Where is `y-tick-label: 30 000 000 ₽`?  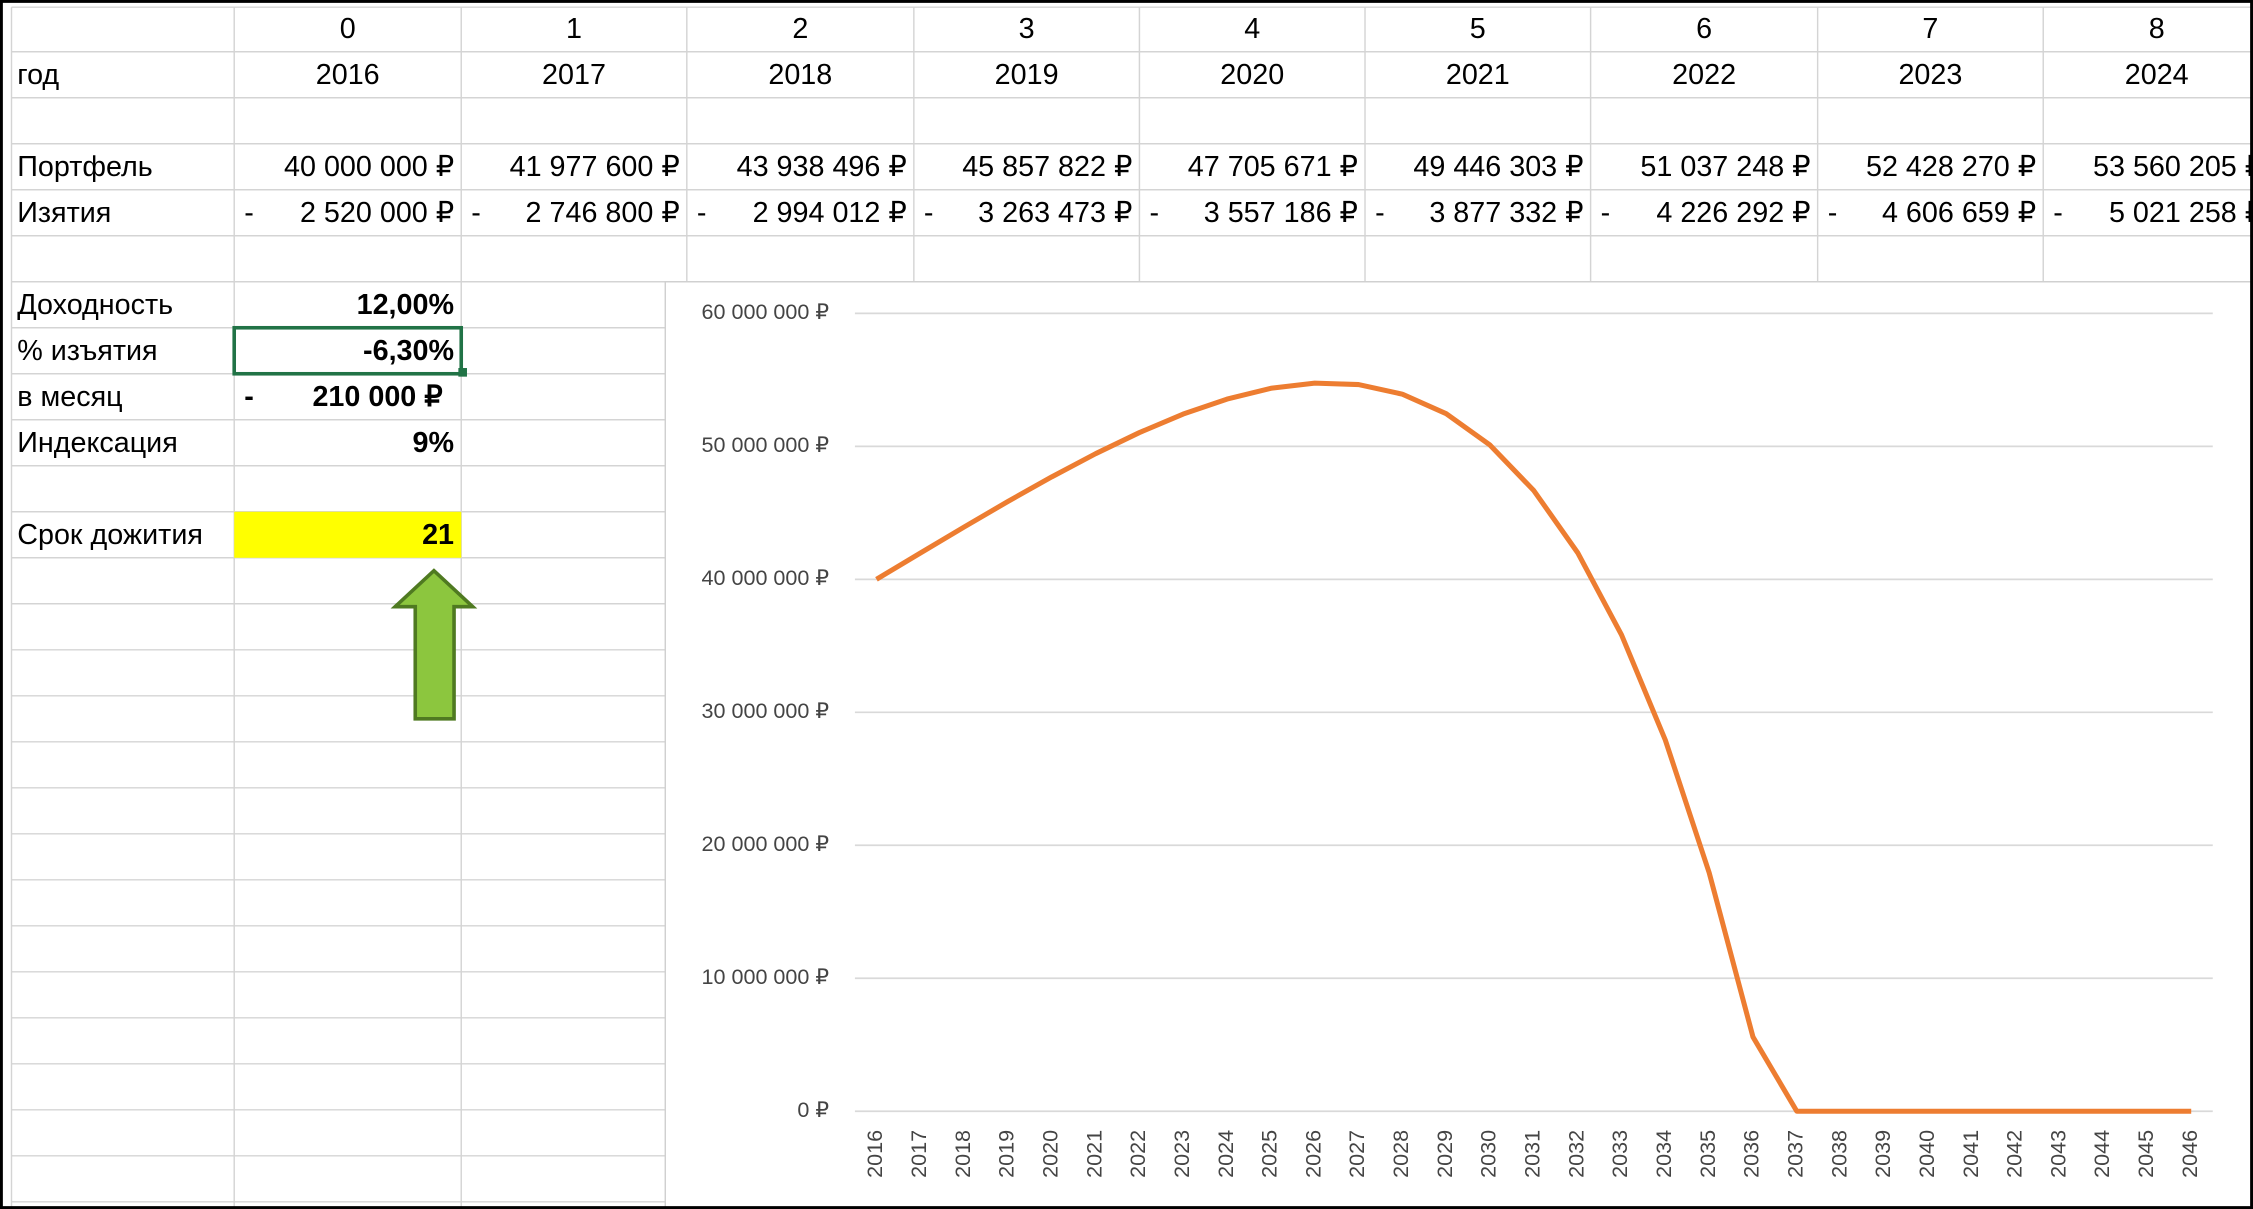 y-tick-label: 30 000 000 ₽ is located at coordinates (766, 710).